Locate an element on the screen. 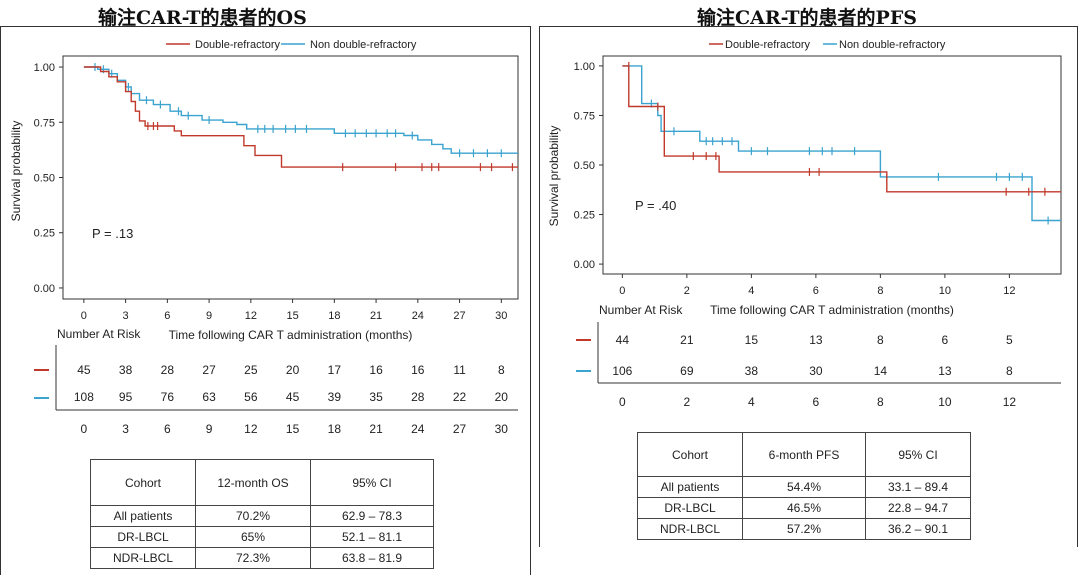  pfs-table-cell: 57.2% is located at coordinates (804, 529).